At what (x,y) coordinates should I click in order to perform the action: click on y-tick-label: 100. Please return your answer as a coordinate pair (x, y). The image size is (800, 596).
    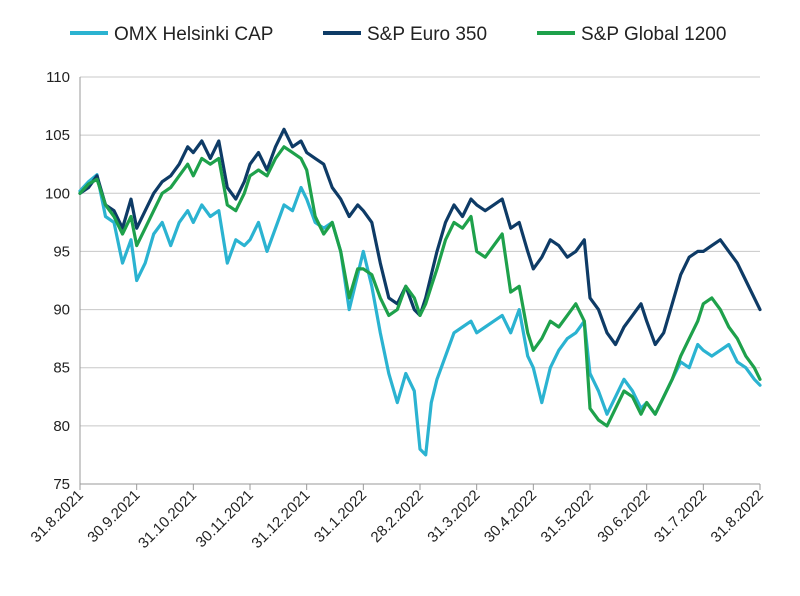
    Looking at the image, I should click on (57, 193).